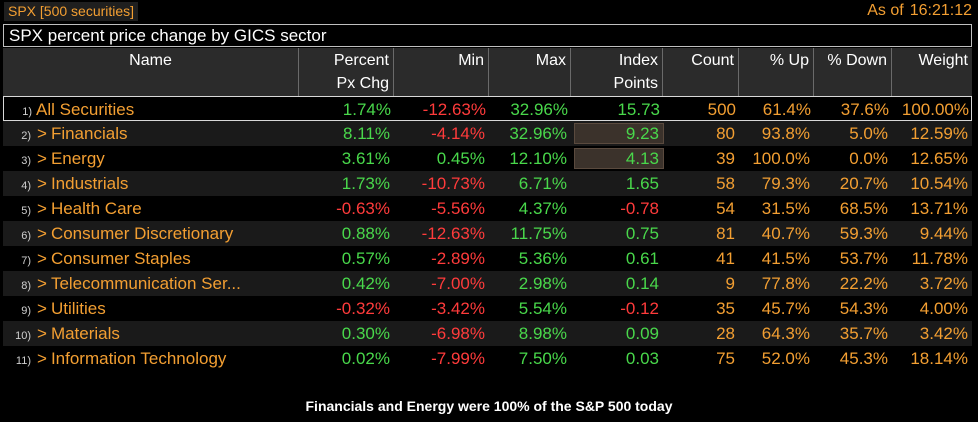 This screenshot has height=422, width=978. I want to click on index-points-cell: -0.12, so click(639, 308).